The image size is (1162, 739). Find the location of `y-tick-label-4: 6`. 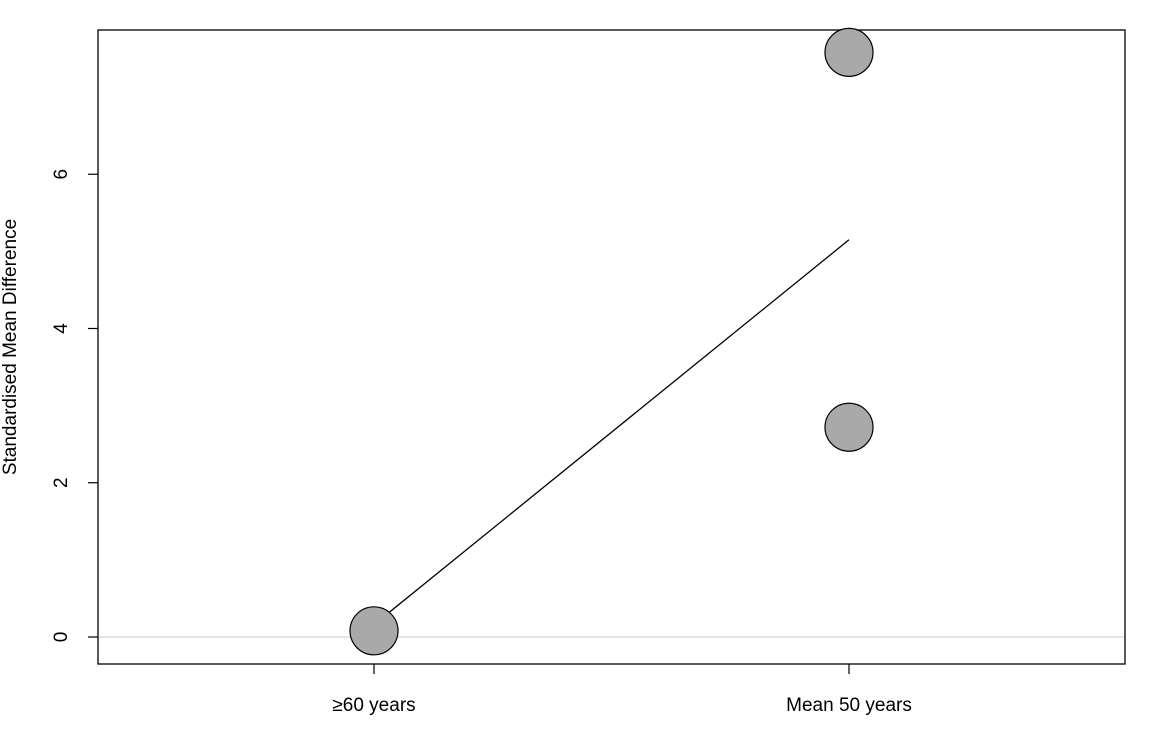

y-tick-label-4: 6 is located at coordinates (61, 174).